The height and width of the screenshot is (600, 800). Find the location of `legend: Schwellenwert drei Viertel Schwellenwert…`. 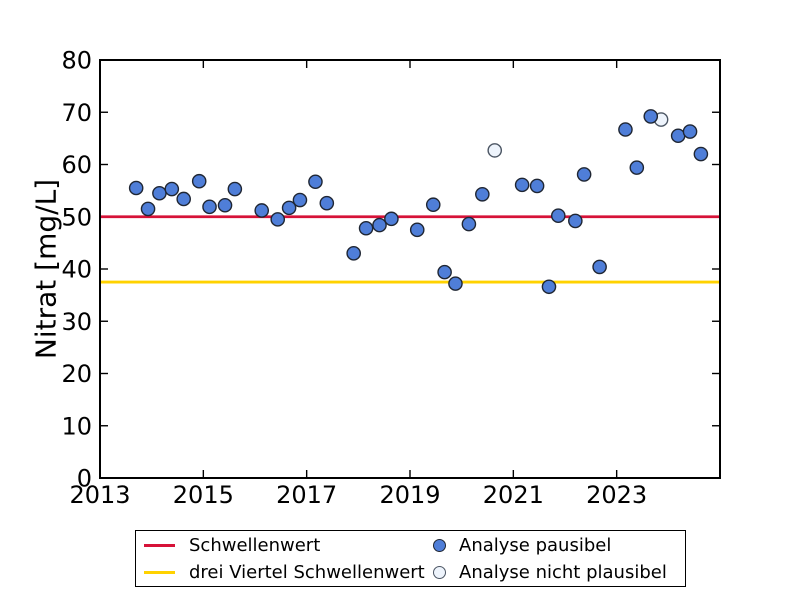

legend: Schwellenwert drei Viertel Schwellenwert… is located at coordinates (410, 558).